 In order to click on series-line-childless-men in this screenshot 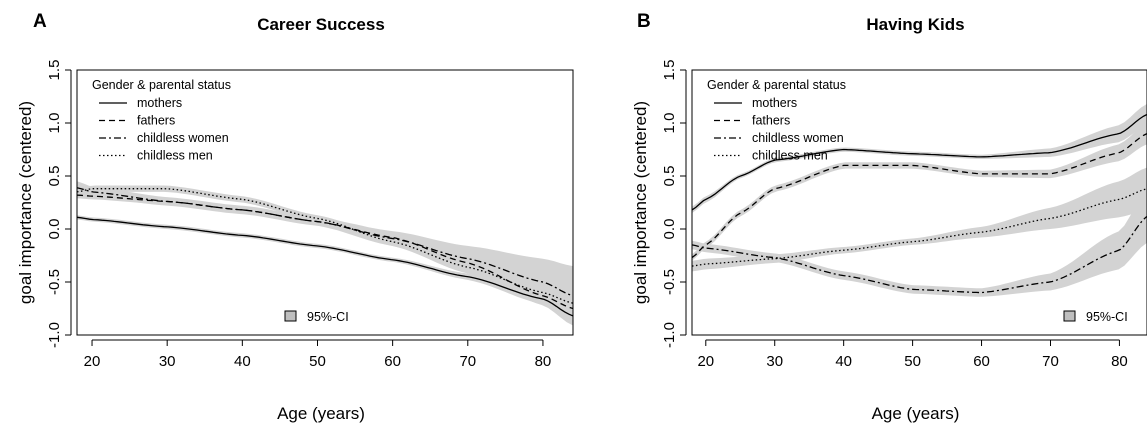, I will do `click(919, 227)`.